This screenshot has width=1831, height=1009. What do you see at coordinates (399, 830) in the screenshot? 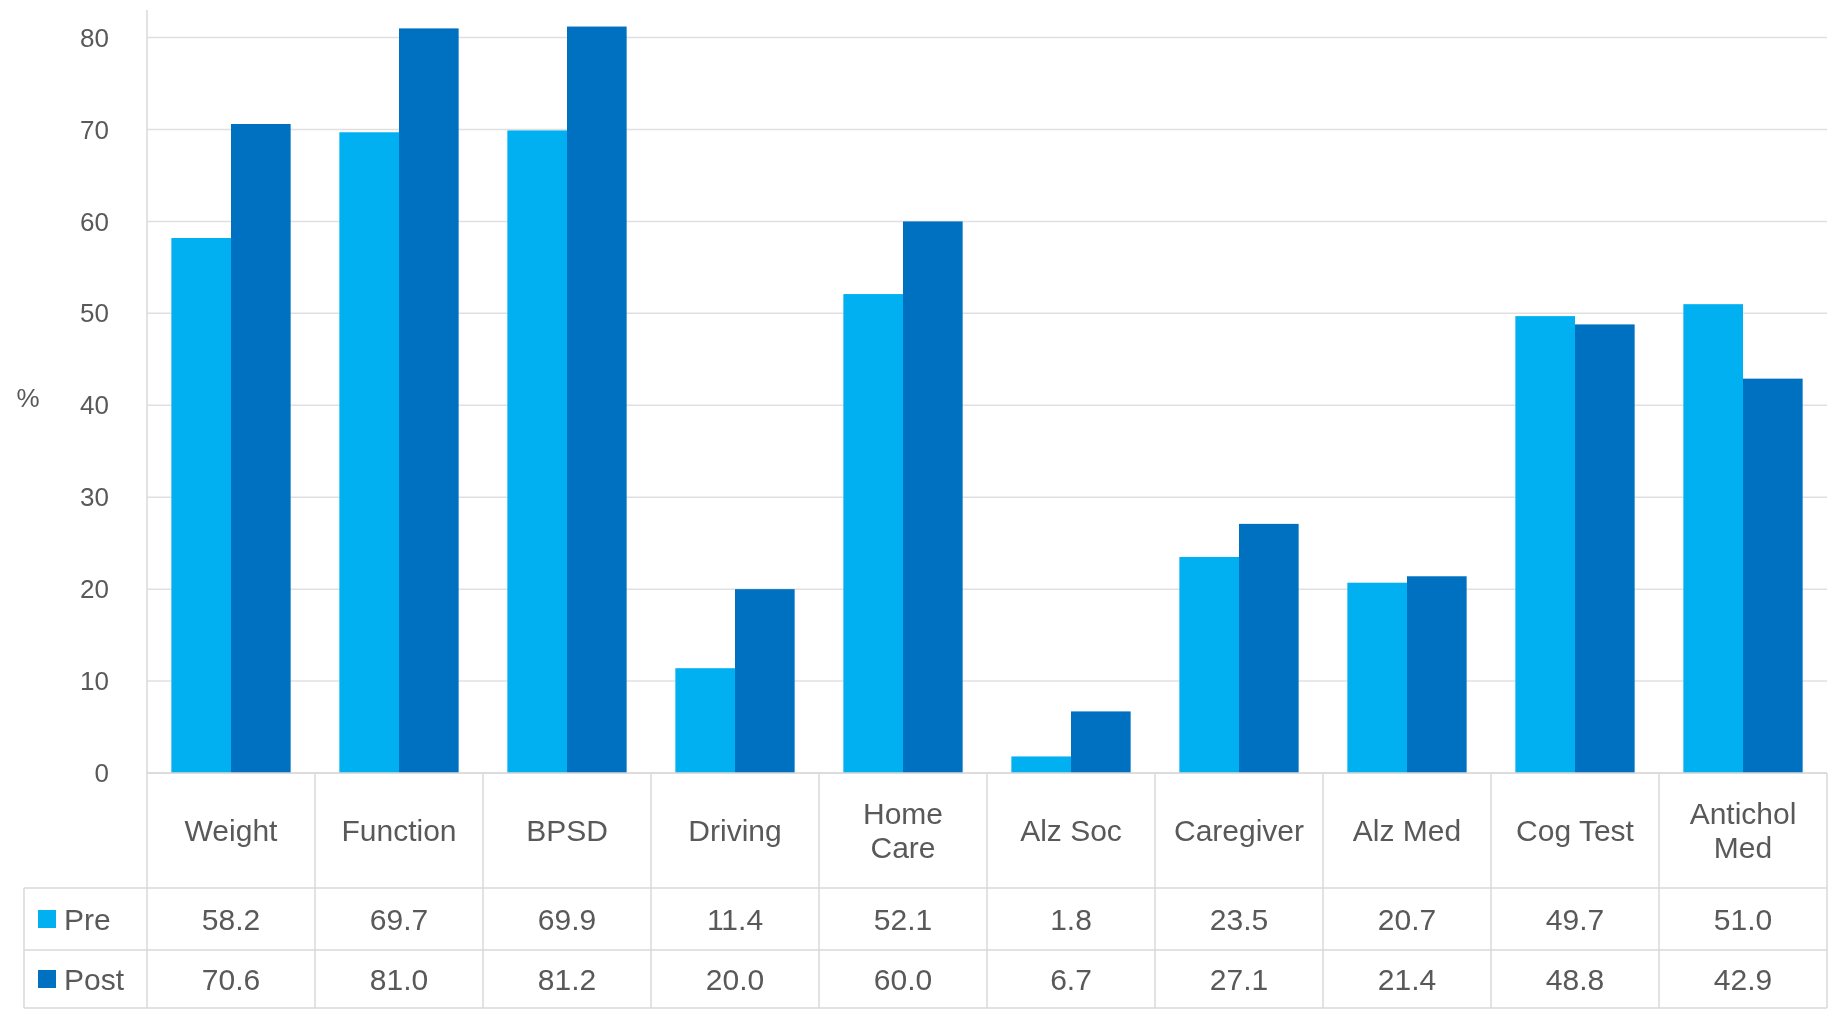
I see `x-tick-label: Function` at bounding box center [399, 830].